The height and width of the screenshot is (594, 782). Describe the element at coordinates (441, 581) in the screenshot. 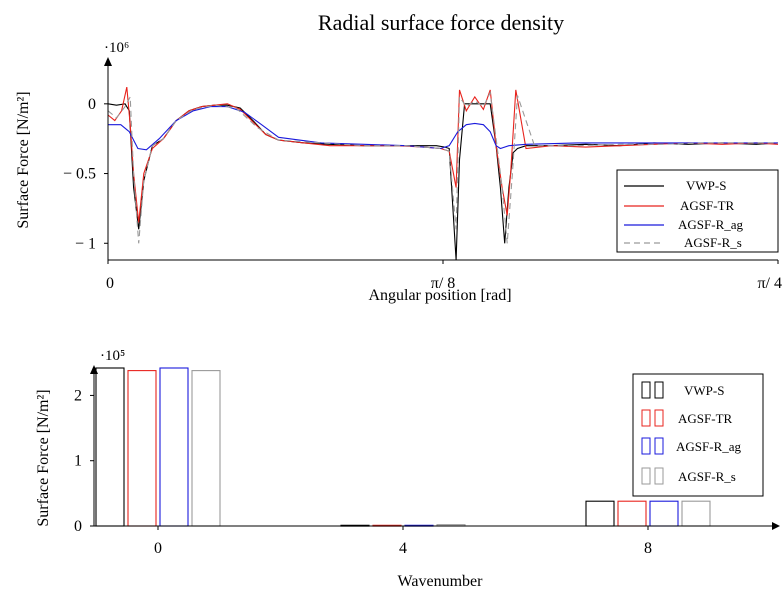

I see `bottom-x-axis-label: Wavenumber` at that location.